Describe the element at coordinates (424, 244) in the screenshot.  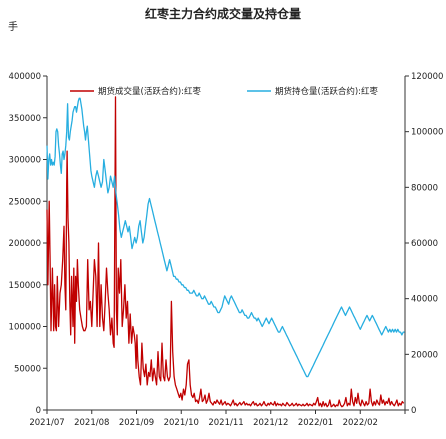
I see `y-right-tick-label: 60000` at that location.